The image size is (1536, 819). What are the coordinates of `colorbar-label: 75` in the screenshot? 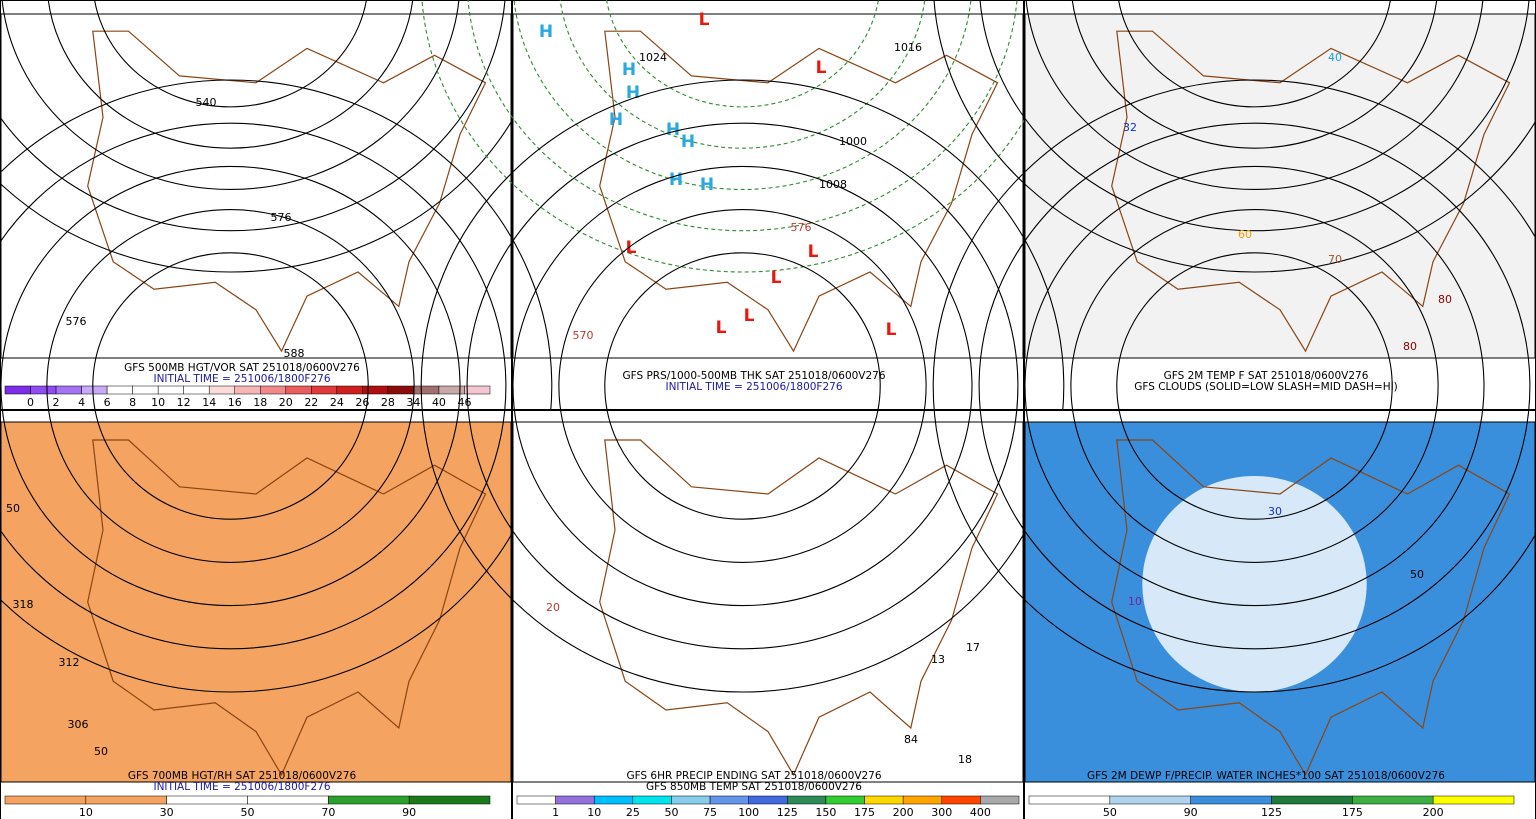 It's located at (710, 812).